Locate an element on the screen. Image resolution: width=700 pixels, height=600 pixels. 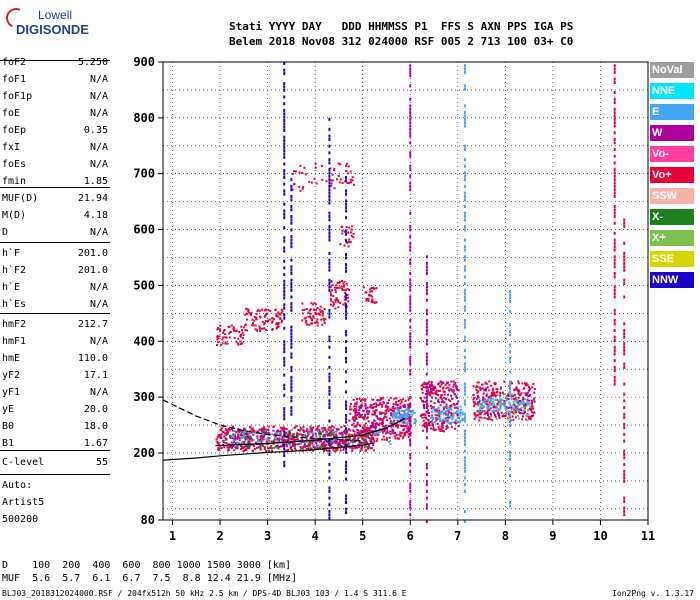
param-label: foEs is located at coordinates (14, 164).